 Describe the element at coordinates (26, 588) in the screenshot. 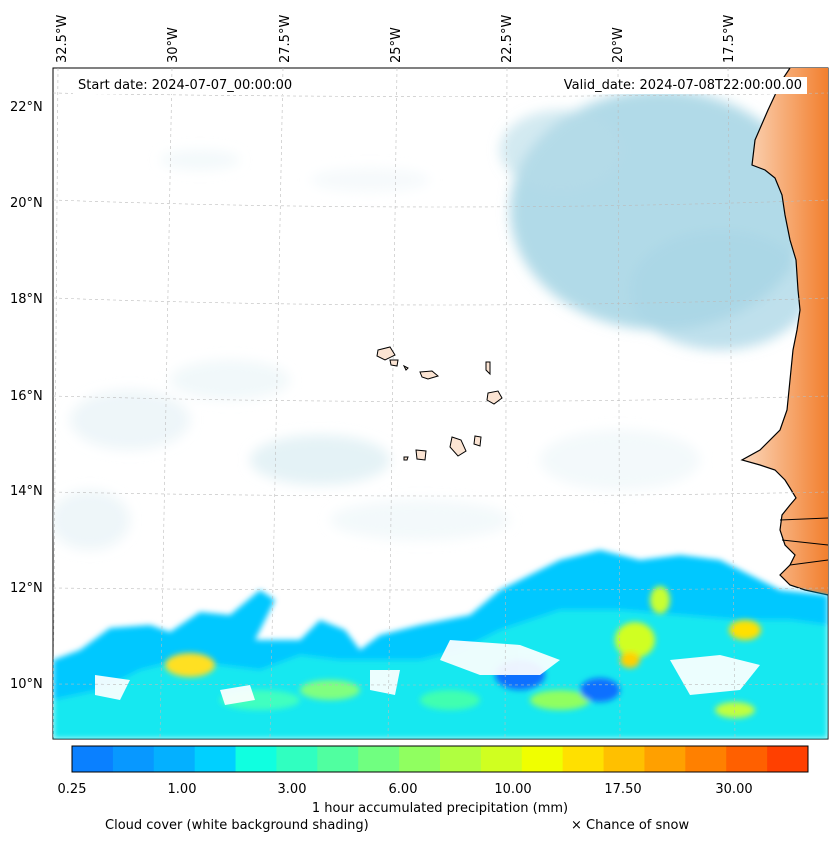

I see `lat-label-12n: 12°N` at that location.